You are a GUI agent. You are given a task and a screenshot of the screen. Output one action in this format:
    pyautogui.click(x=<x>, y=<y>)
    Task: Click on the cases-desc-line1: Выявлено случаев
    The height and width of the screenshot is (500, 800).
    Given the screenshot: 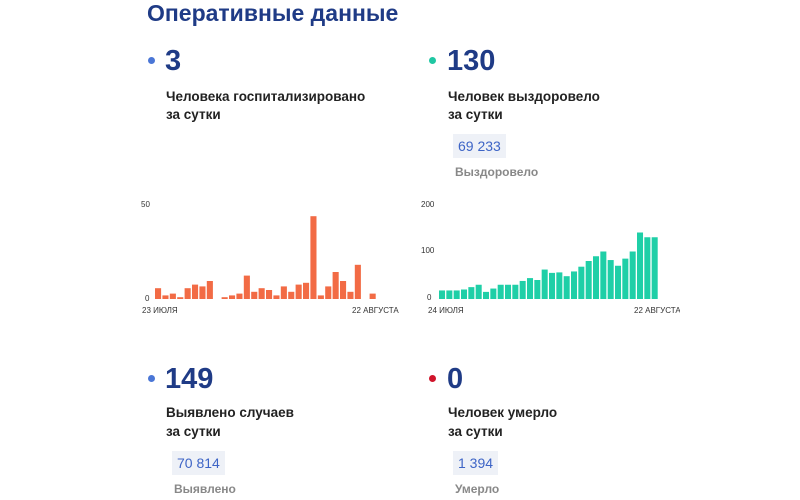 What is the action you would take?
    pyautogui.click(x=230, y=412)
    